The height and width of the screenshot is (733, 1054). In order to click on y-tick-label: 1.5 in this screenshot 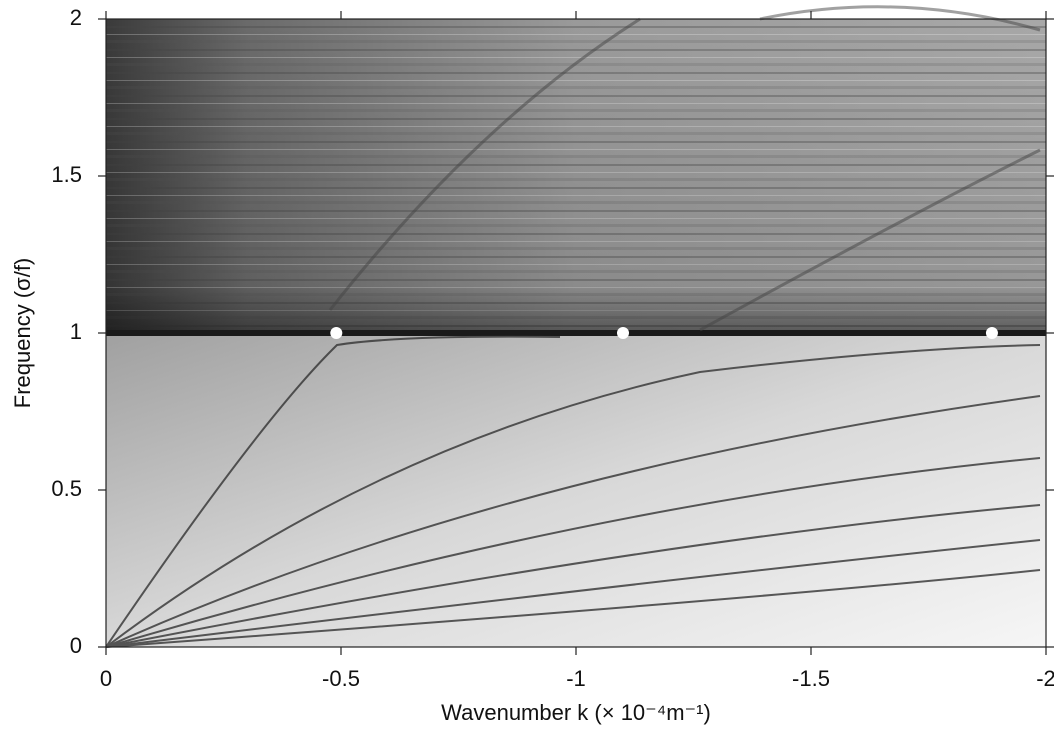, I will do `click(66, 174)`.